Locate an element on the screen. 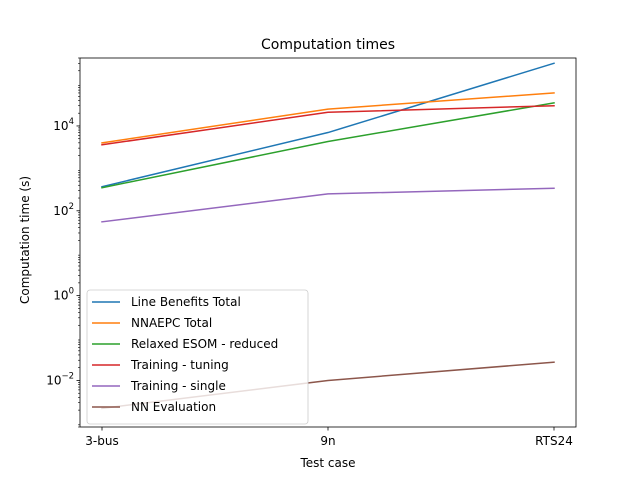  y-tick-label: 10⁻² is located at coordinates (60, 379).